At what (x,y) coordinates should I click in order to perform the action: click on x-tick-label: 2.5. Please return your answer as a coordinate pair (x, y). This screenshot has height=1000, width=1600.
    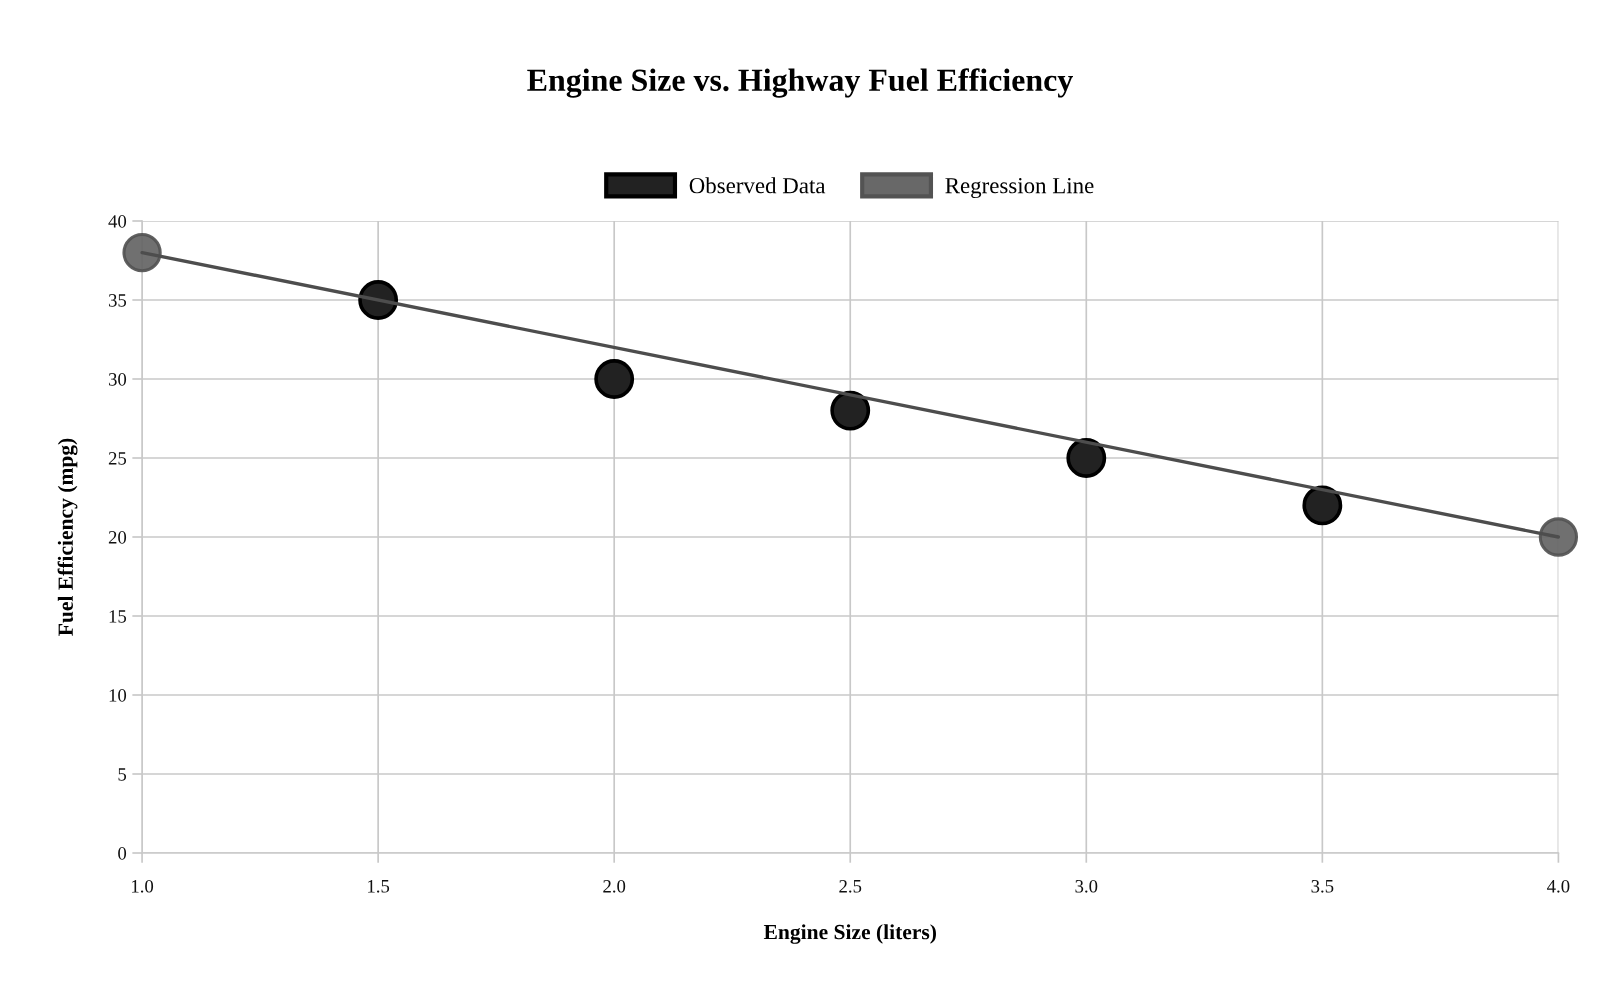
    Looking at the image, I should click on (850, 886).